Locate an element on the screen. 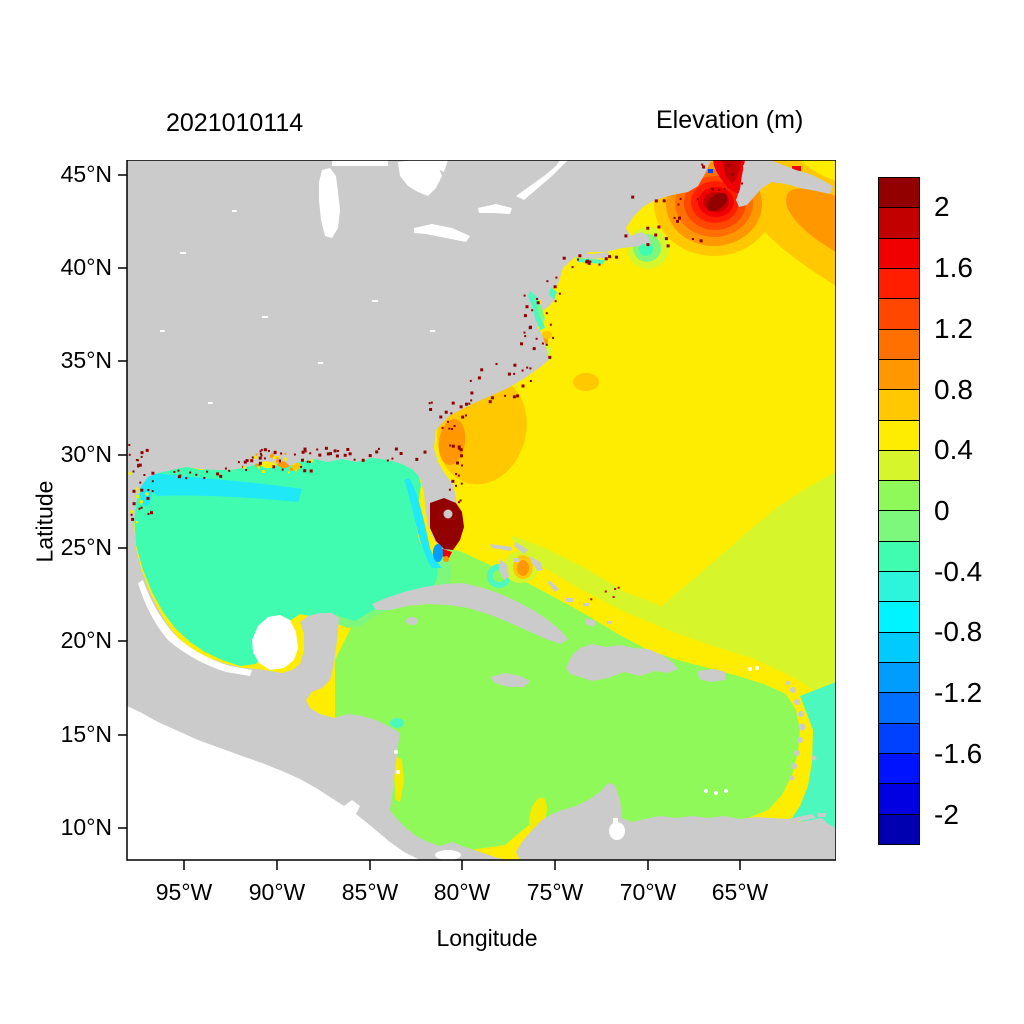 This screenshot has height=1024, width=1024. colorbar-tick-label: -1.2 is located at coordinates (958, 693).